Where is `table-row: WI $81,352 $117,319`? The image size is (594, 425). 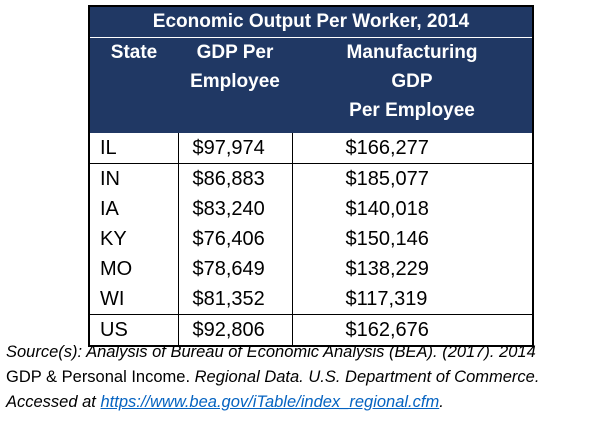
table-row: WI $81,352 $117,319 is located at coordinates (311, 299).